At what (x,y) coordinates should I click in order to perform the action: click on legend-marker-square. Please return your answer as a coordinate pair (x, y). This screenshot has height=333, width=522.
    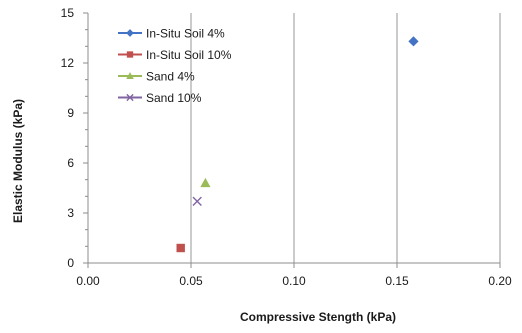
    Looking at the image, I should click on (130, 54).